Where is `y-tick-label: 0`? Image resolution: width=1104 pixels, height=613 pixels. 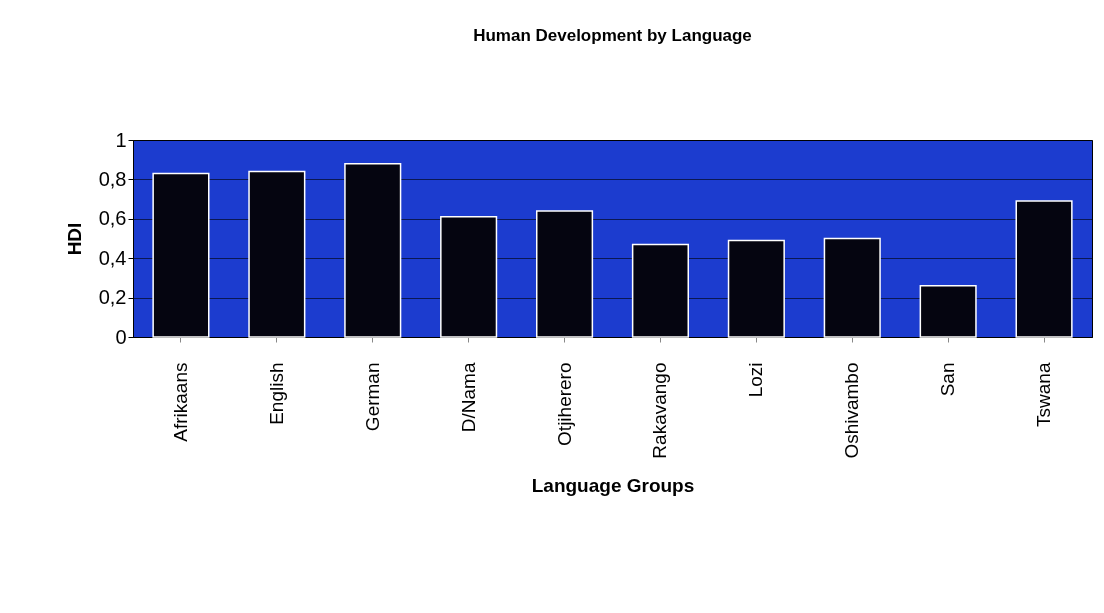 y-tick-label: 0 is located at coordinates (121, 336).